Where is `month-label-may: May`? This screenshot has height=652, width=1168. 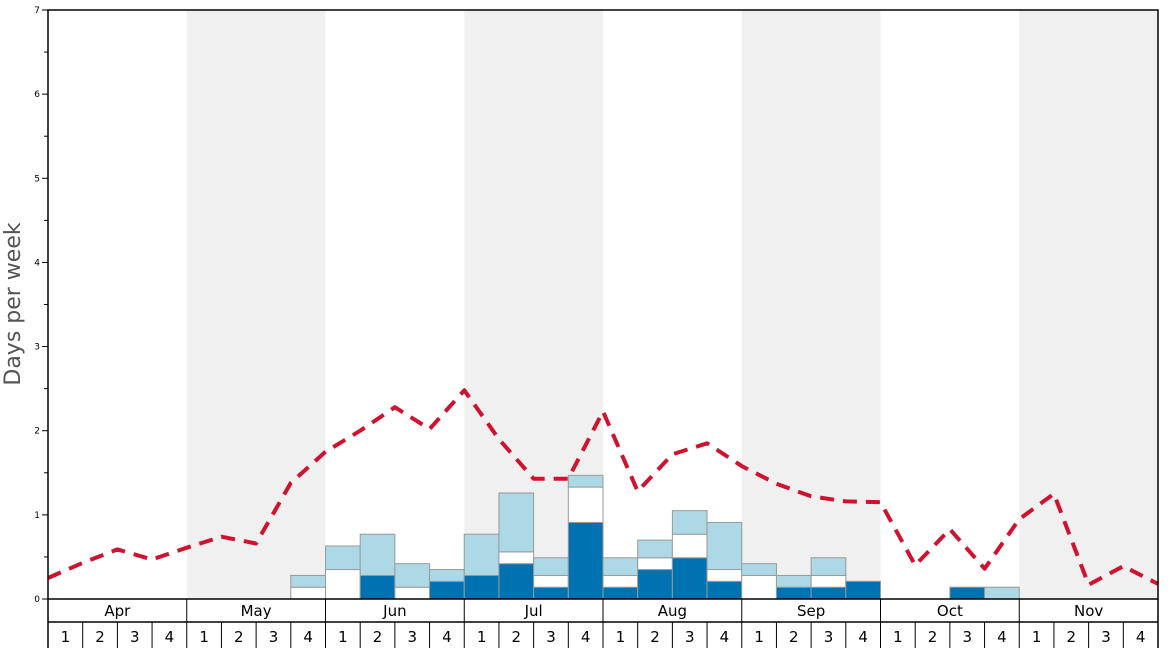 month-label-may: May is located at coordinates (256, 611).